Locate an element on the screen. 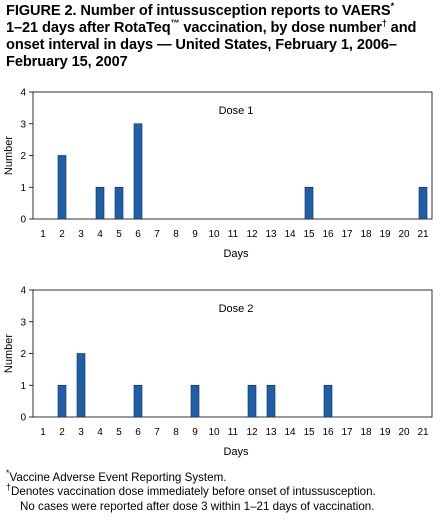  footnote-star-text: Vaccine Adverse Event Reporting System. is located at coordinates (118, 477).